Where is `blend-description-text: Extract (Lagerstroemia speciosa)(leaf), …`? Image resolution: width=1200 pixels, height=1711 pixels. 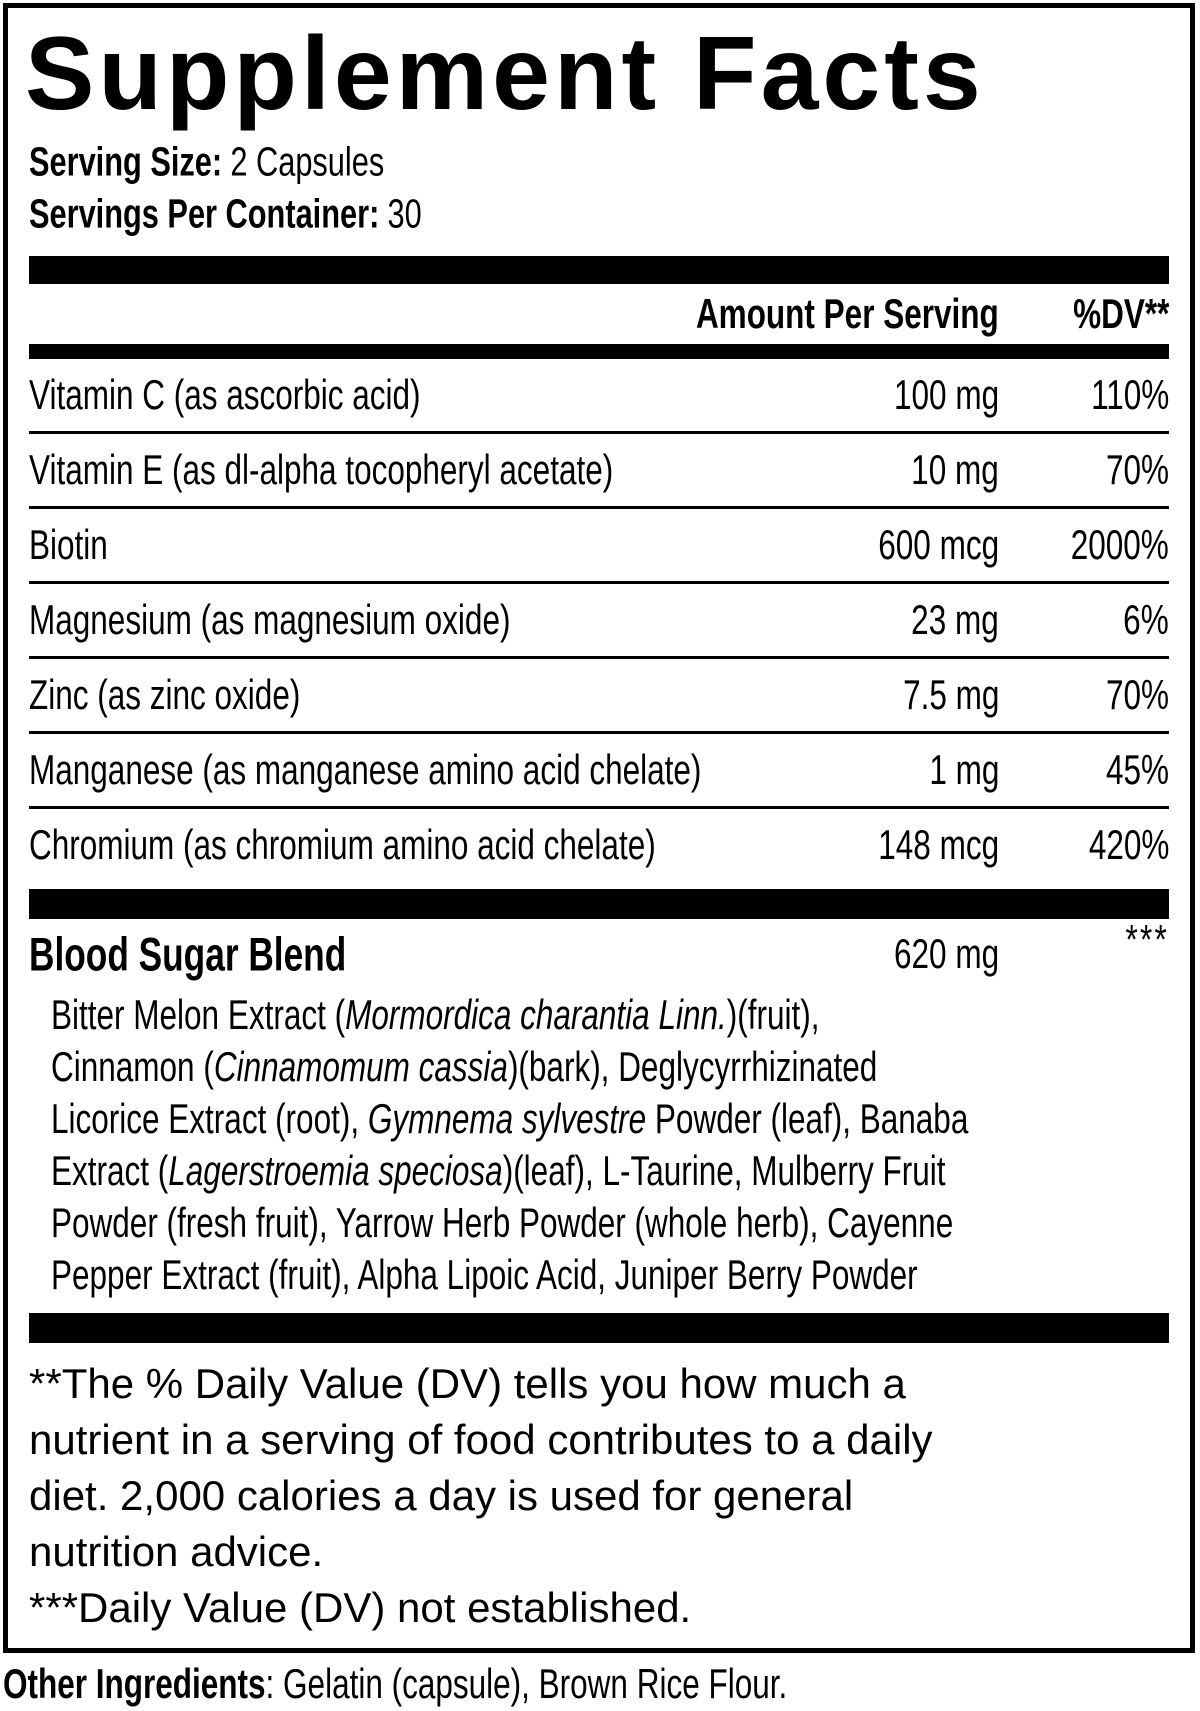 blend-description-text: Extract (Lagerstroemia speciosa)(leaf), … is located at coordinates (498, 1171).